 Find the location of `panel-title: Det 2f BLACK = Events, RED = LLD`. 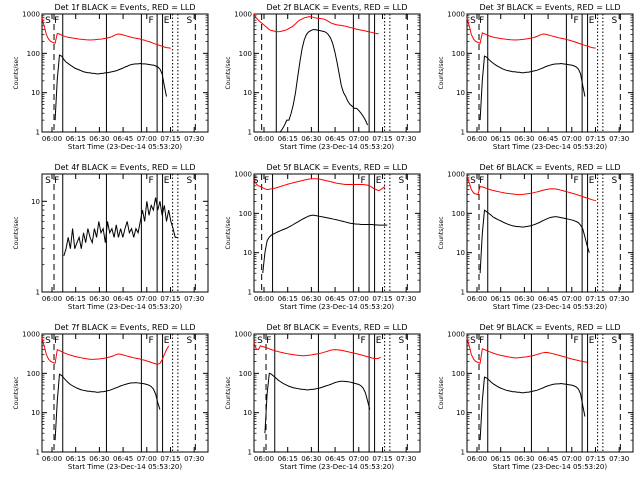

panel-title: Det 2f BLACK = Events, RED = LLD is located at coordinates (336, 7).